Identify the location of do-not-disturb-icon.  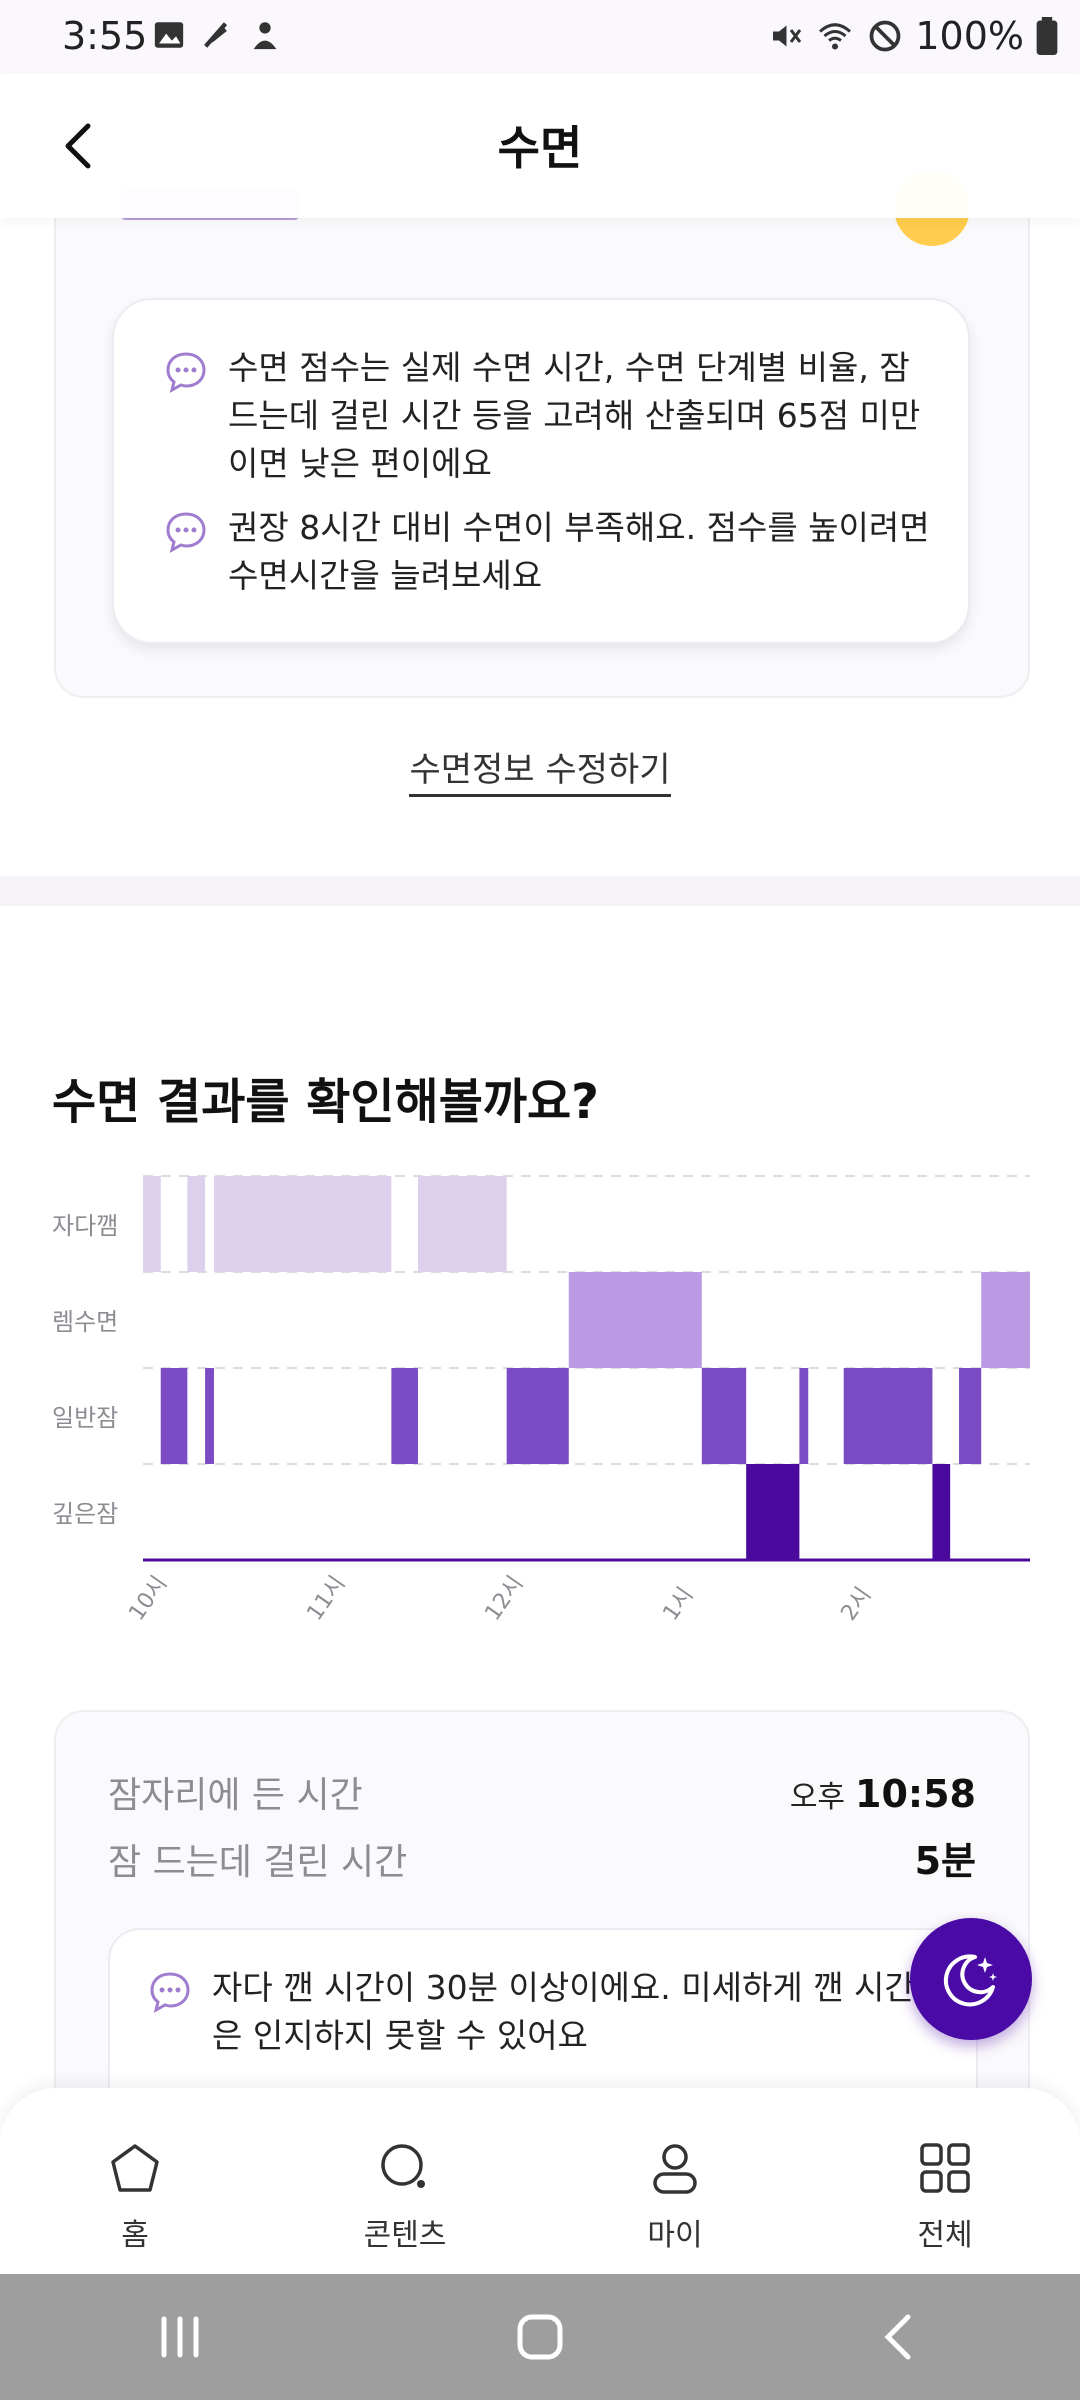
(885, 36).